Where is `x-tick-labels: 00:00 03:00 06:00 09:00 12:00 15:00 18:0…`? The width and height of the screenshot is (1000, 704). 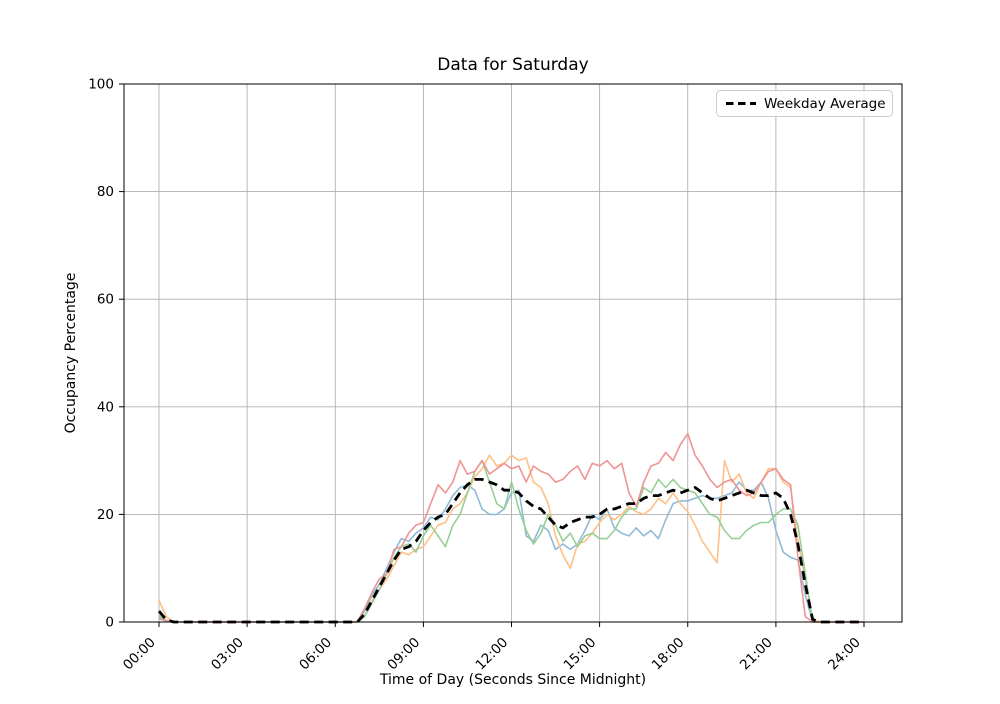
x-tick-labels: 00:00 03:00 06:00 09:00 12:00 15:00 18:0… is located at coordinates (492, 654).